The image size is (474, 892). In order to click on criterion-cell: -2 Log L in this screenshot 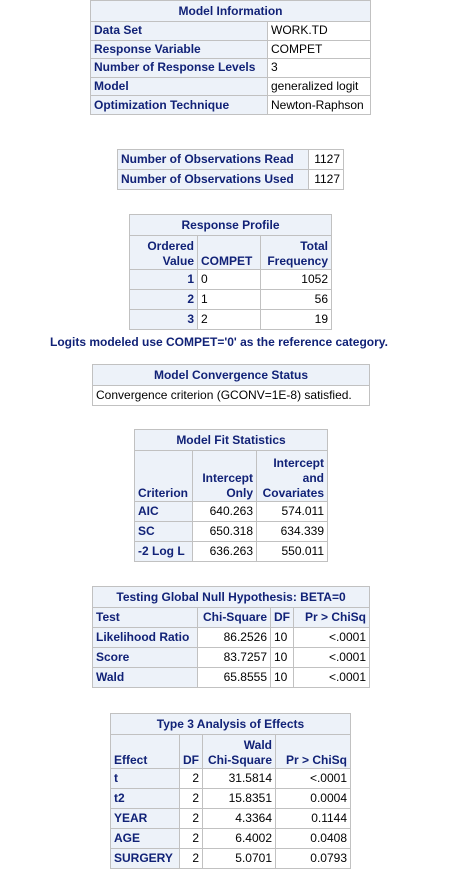, I will do `click(164, 552)`.